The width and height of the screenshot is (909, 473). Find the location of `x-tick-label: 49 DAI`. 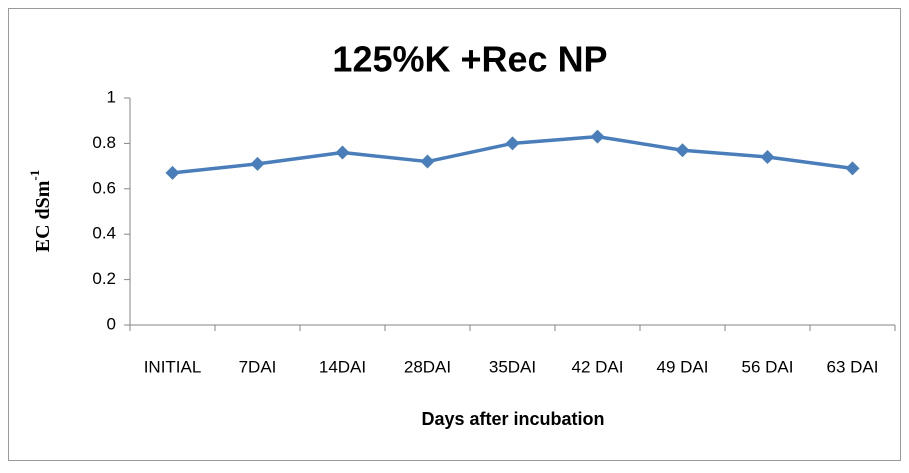

x-tick-label: 49 DAI is located at coordinates (683, 366).